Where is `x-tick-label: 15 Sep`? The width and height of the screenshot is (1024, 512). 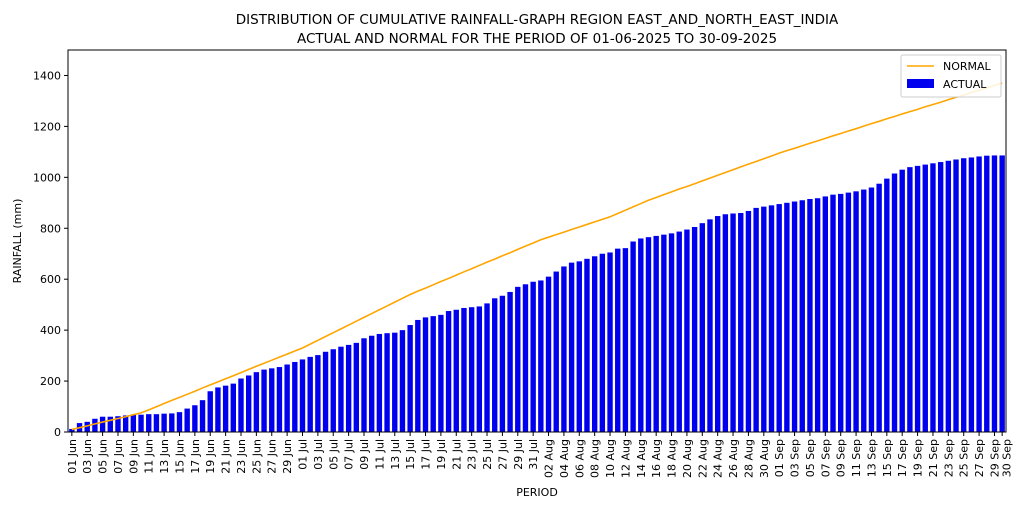 x-tick-label: 15 Sep is located at coordinates (887, 458).